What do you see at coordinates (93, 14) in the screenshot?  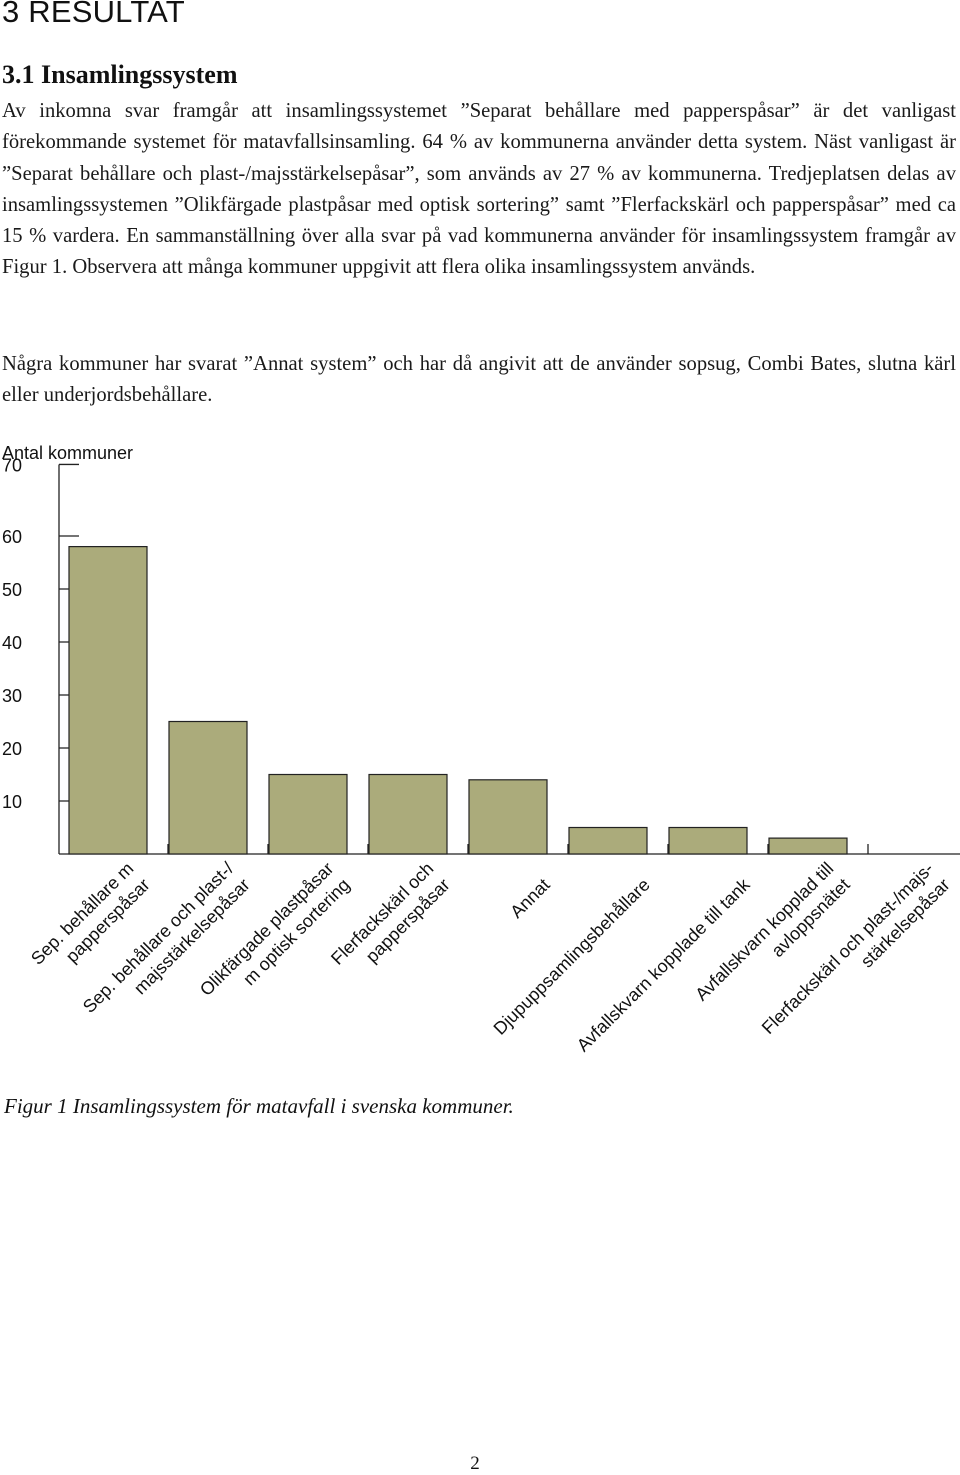 I see `section-heading: 3 RESULTAT` at bounding box center [93, 14].